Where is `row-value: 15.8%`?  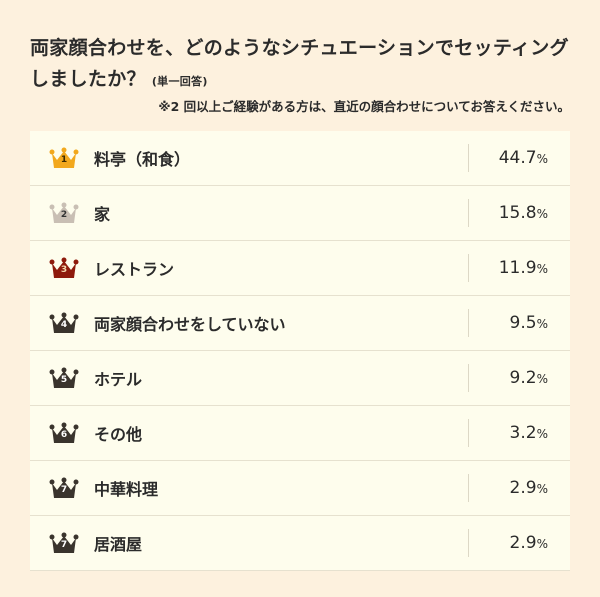
row-value: 15.8% is located at coordinates (523, 213).